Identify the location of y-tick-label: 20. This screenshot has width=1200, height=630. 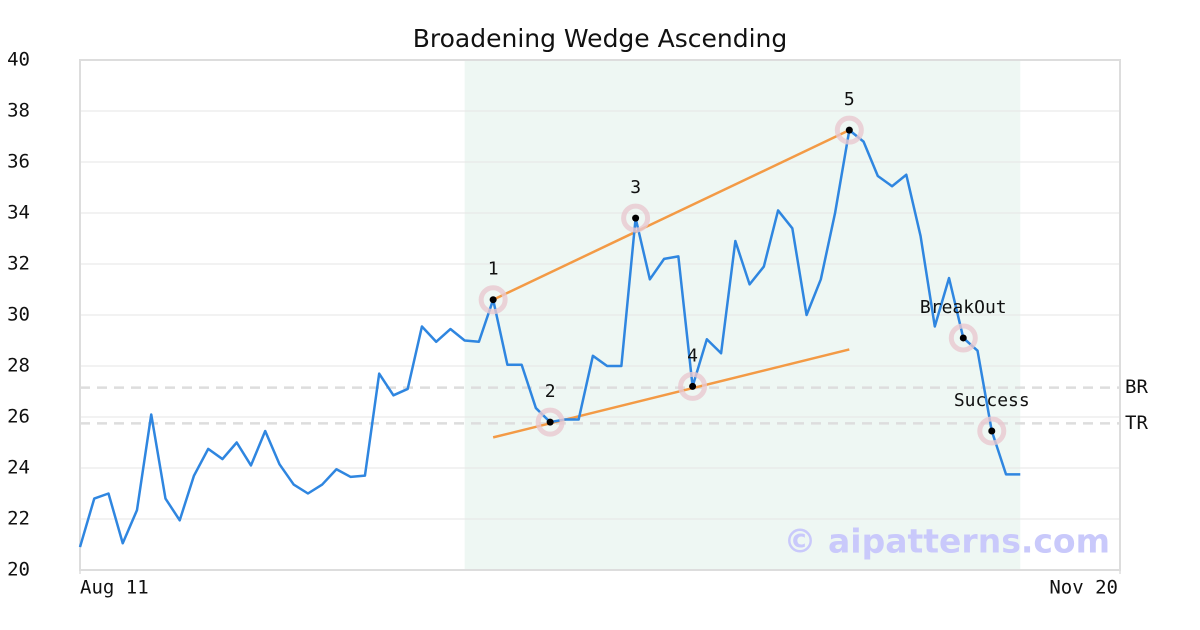
(18, 570).